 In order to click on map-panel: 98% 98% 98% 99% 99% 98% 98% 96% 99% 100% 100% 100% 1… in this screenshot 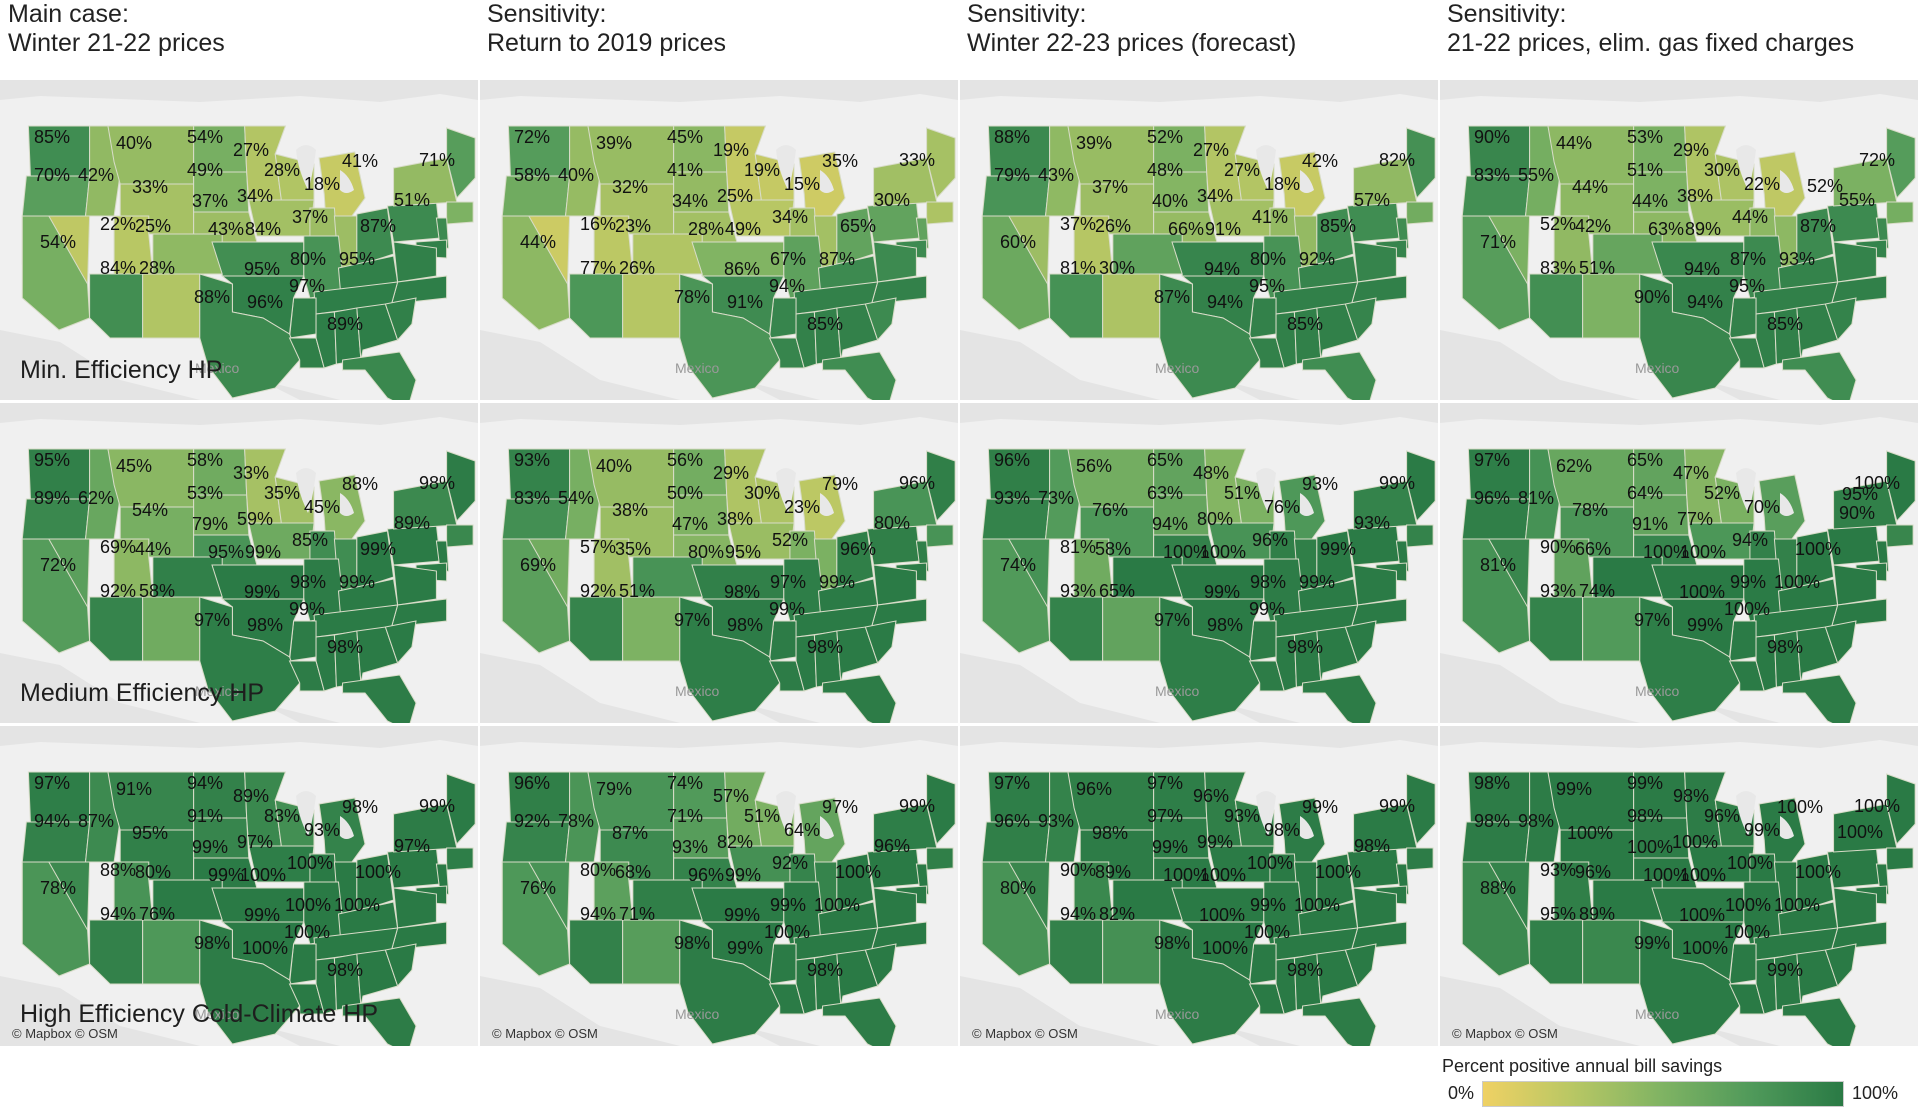, I will do `click(1679, 886)`.